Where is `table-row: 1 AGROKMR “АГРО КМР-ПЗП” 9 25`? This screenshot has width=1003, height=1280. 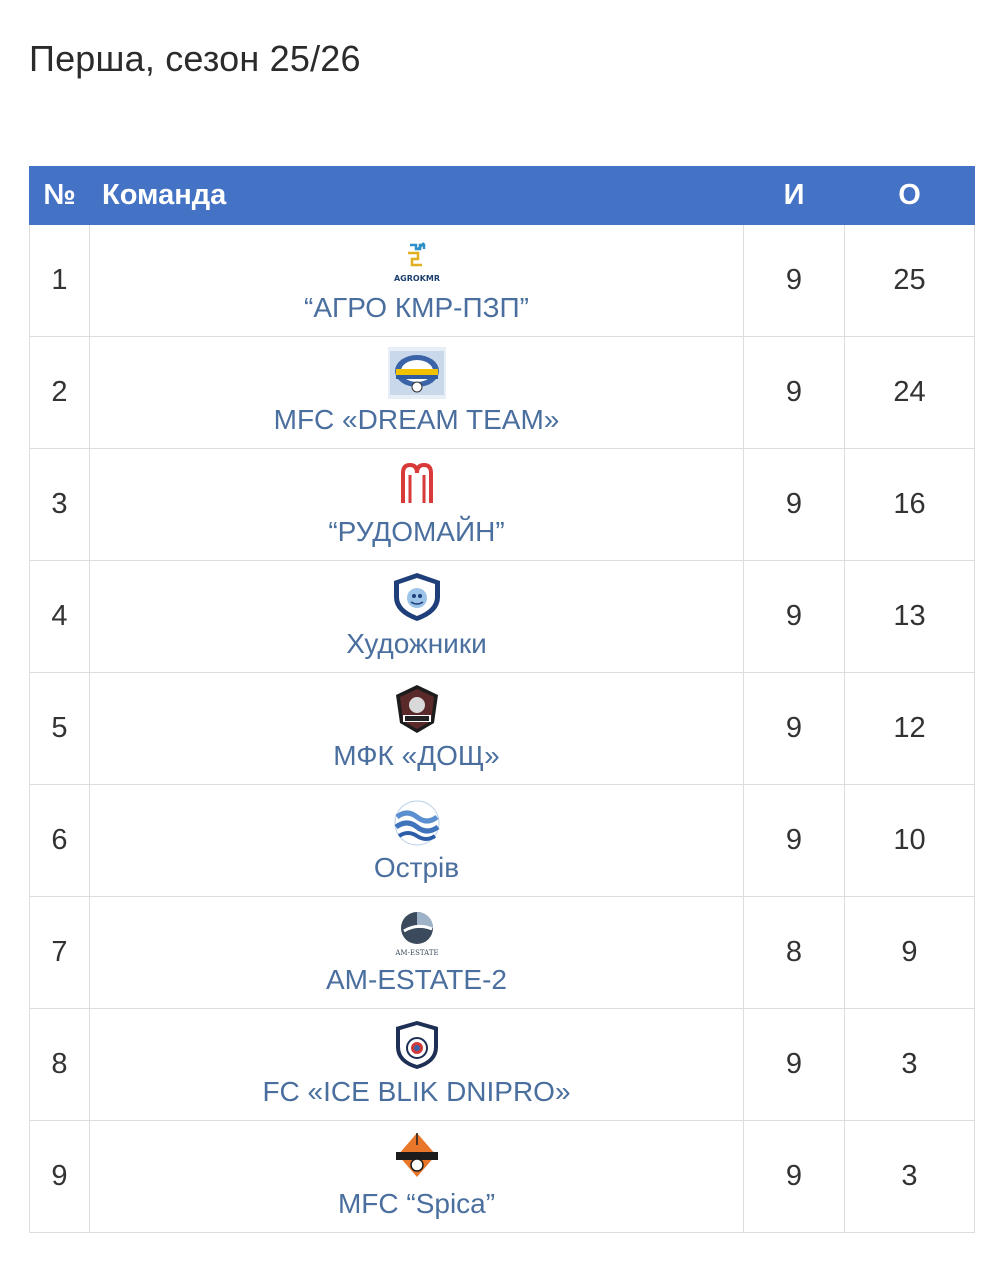 table-row: 1 AGROKMR “АГРО КМР-ПЗП” 9 25 is located at coordinates (502, 280).